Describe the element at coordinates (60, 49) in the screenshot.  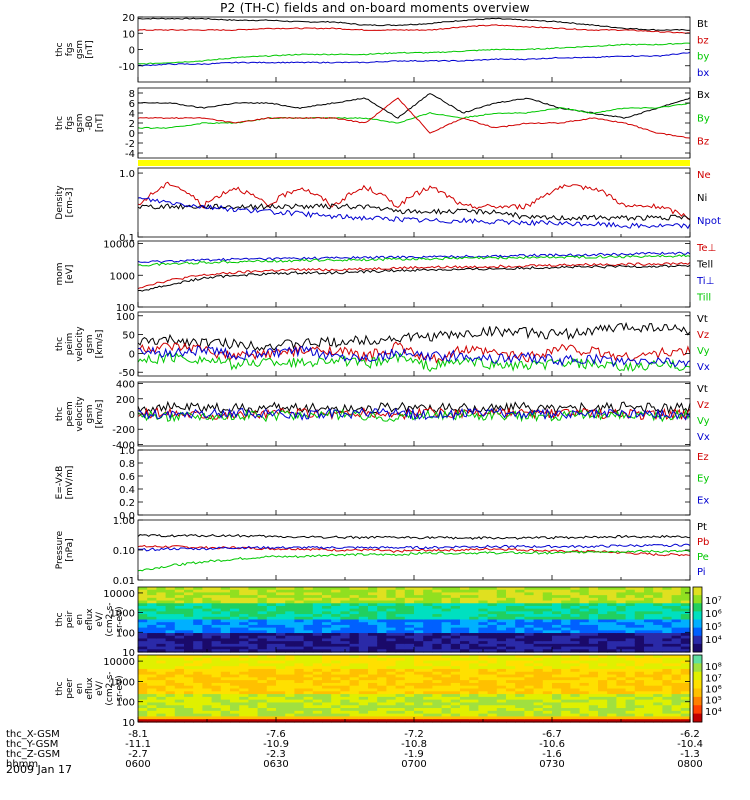
I see `y-axis-label: thc` at that location.